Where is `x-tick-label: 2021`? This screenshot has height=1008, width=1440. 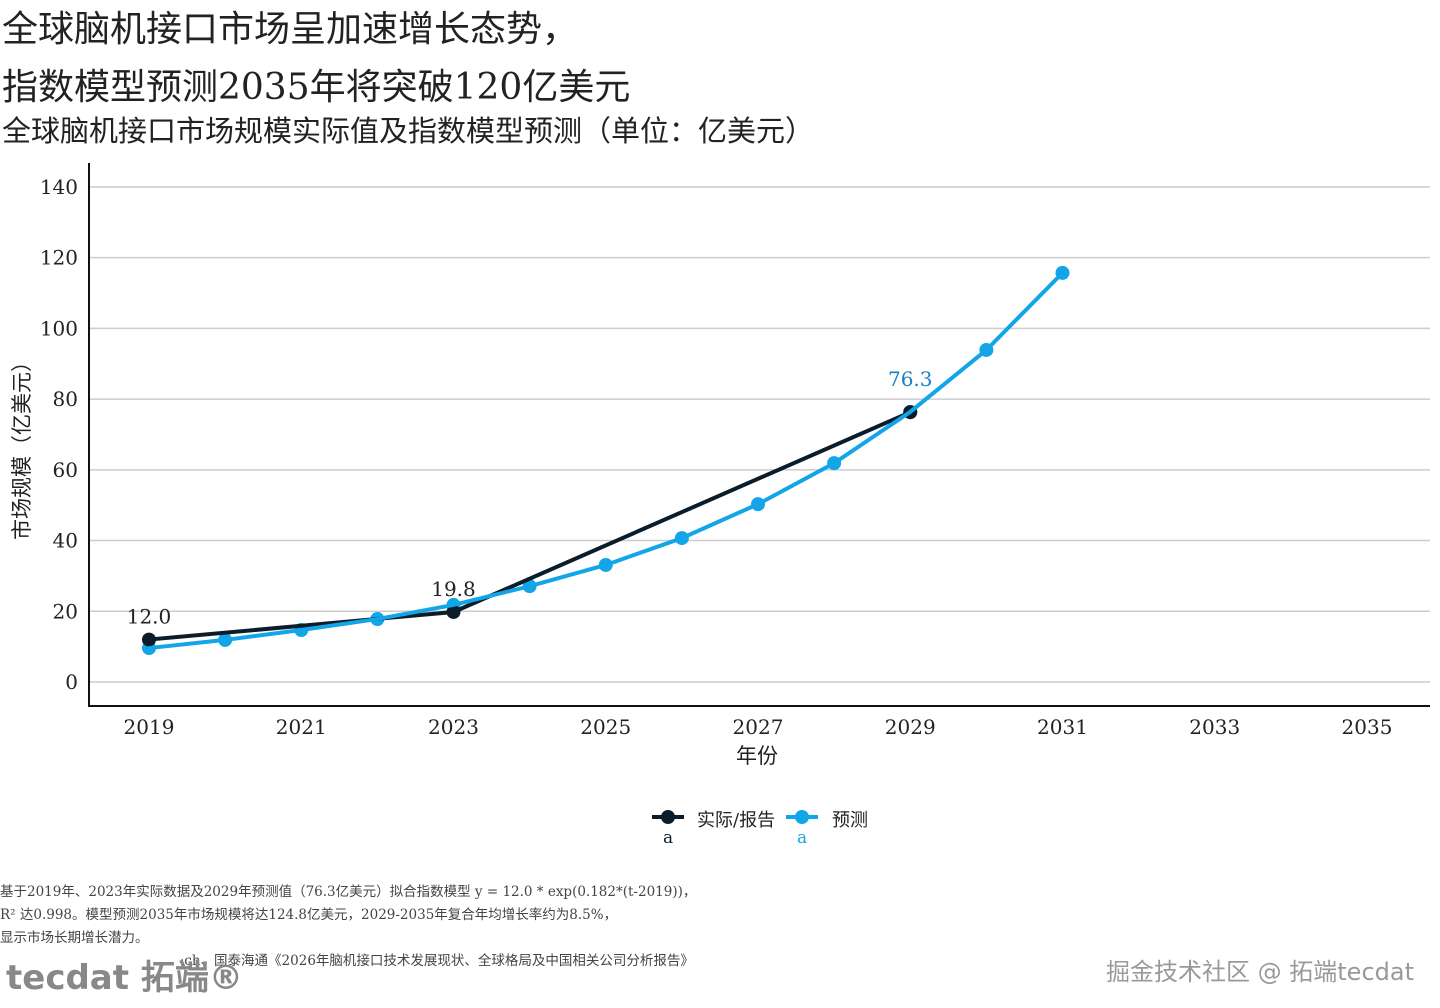
x-tick-label: 2021 is located at coordinates (301, 727).